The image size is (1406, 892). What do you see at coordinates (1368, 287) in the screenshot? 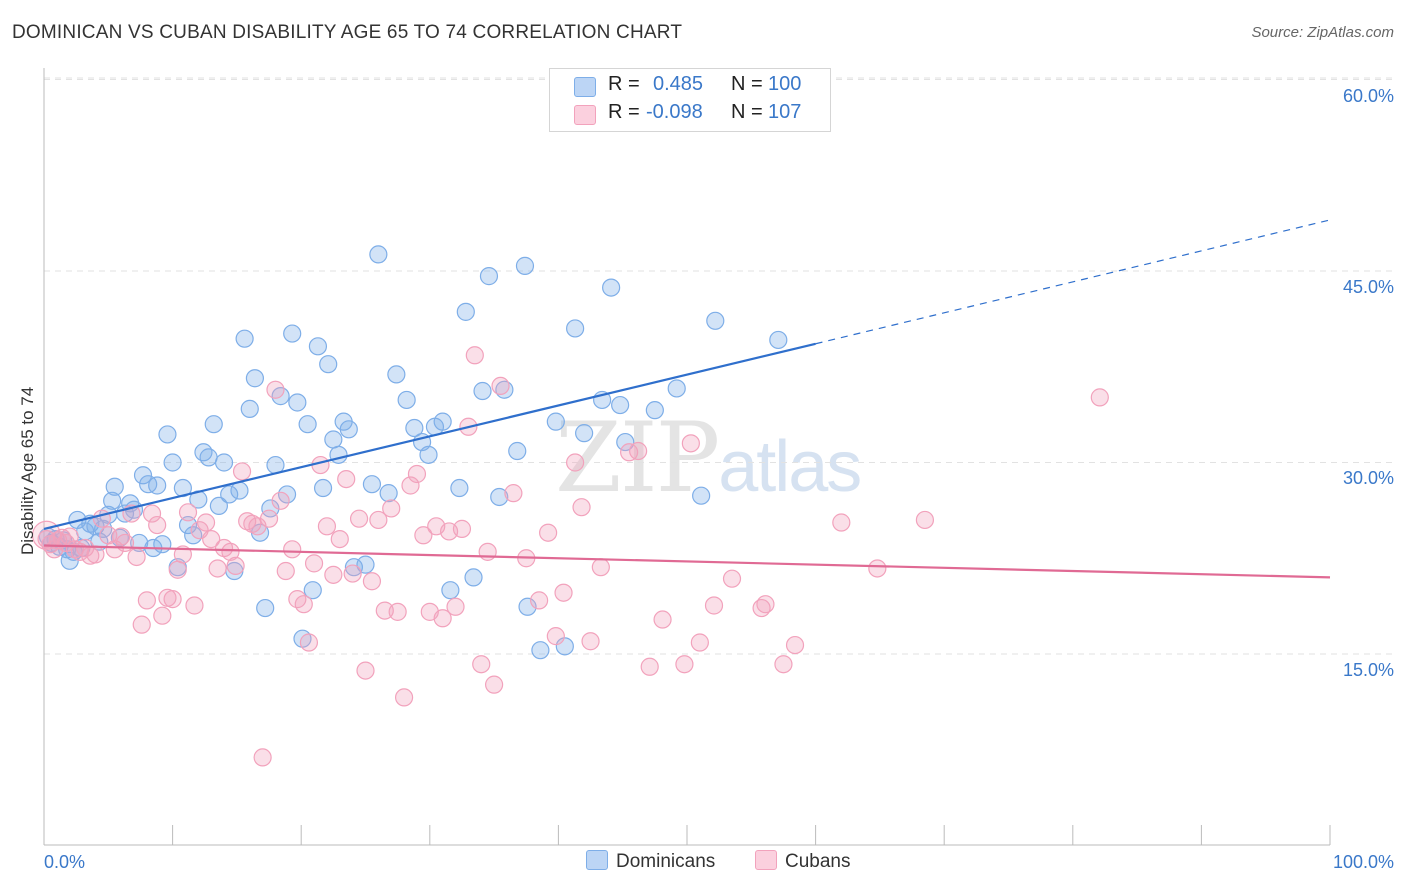
I see `y-tick-label: 45.0%` at bounding box center [1368, 287].